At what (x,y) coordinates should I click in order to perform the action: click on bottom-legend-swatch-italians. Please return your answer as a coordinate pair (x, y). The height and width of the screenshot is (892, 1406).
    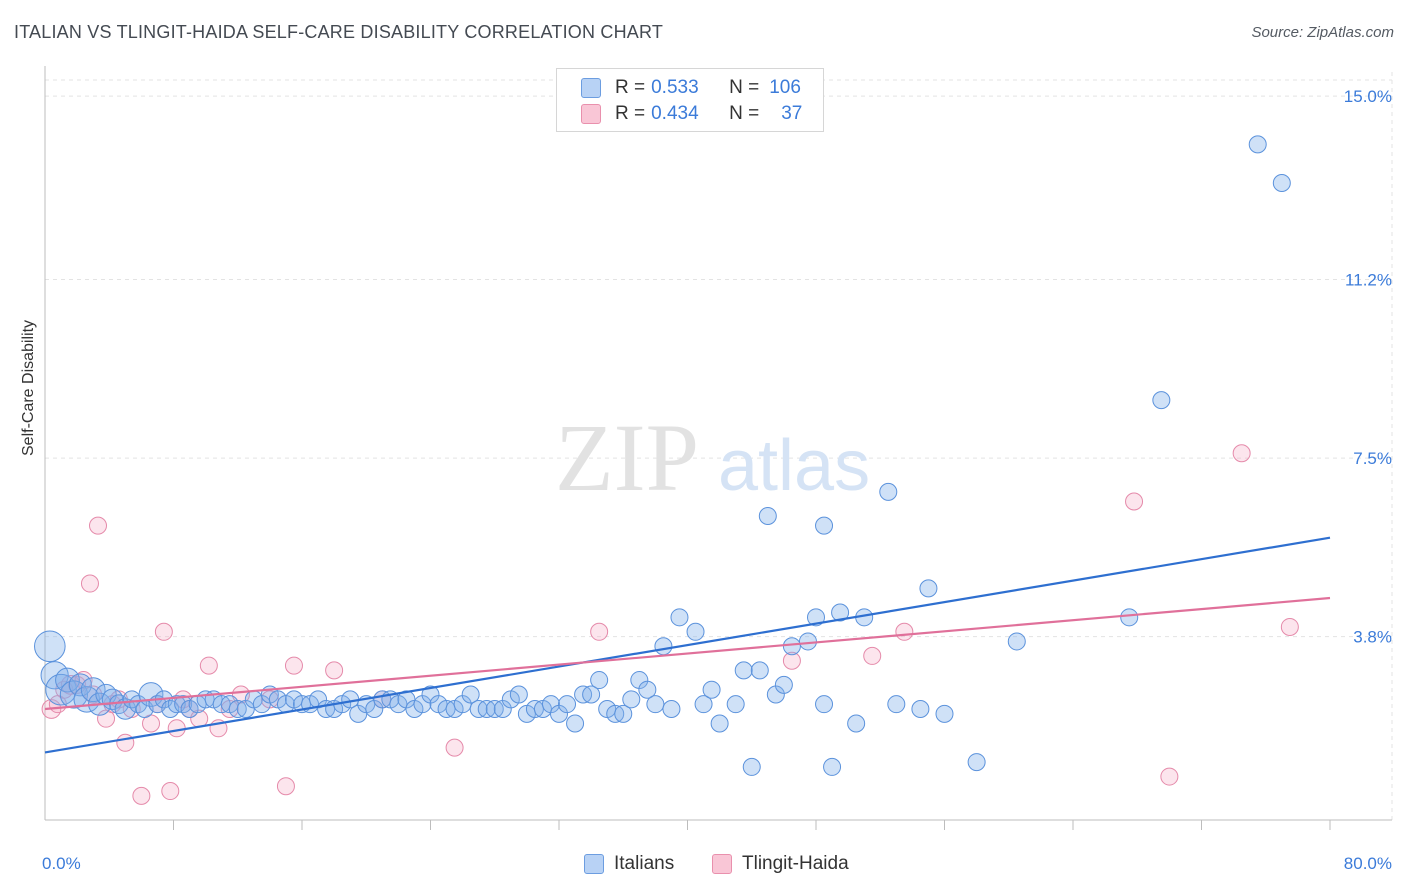
    Looking at the image, I should click on (594, 864).